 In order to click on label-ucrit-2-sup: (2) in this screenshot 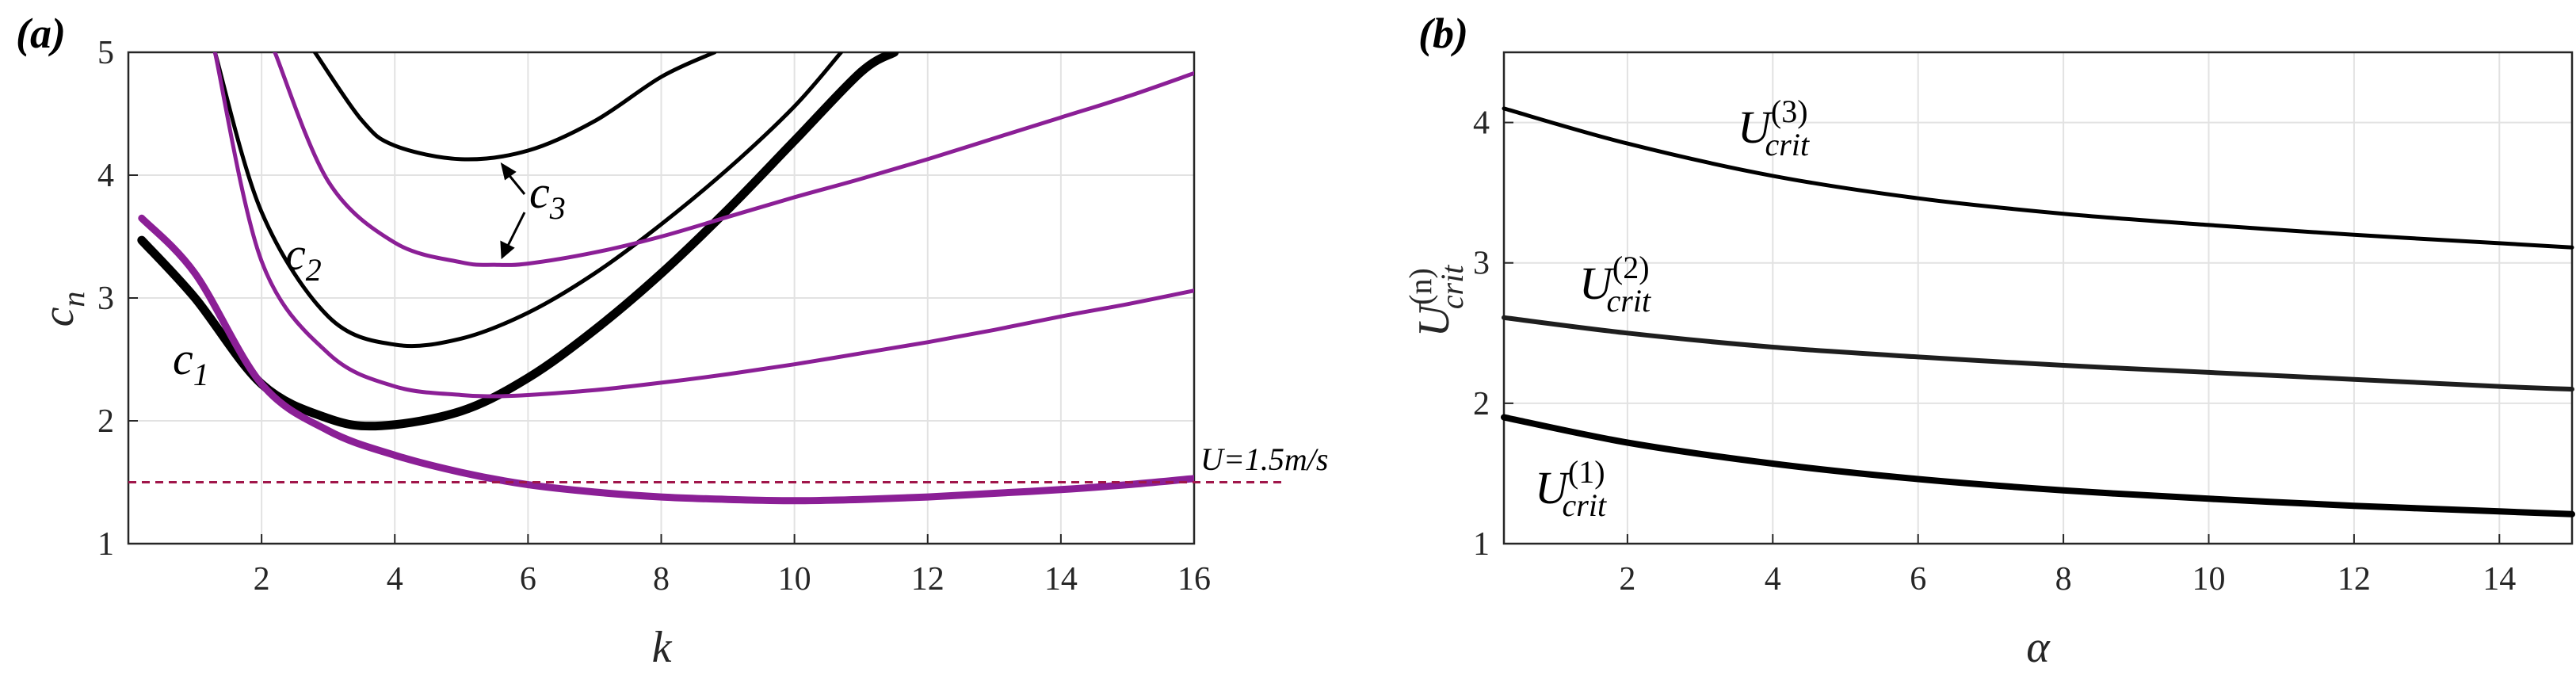, I will do `click(1631, 267)`.